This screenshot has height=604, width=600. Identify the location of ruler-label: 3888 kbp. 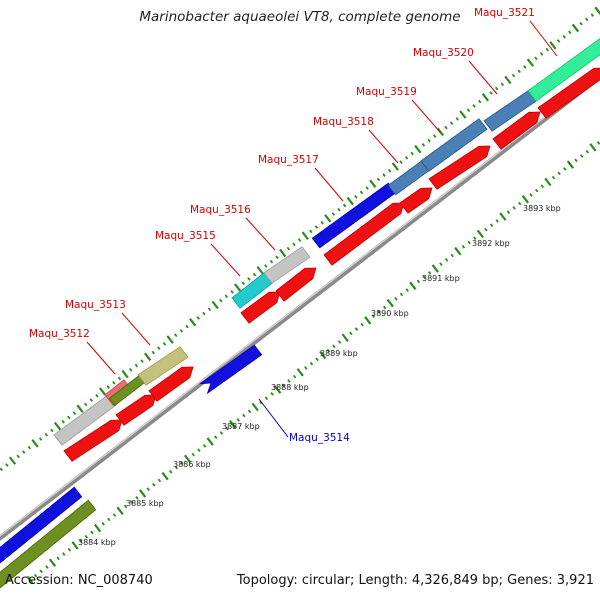
(290, 387).